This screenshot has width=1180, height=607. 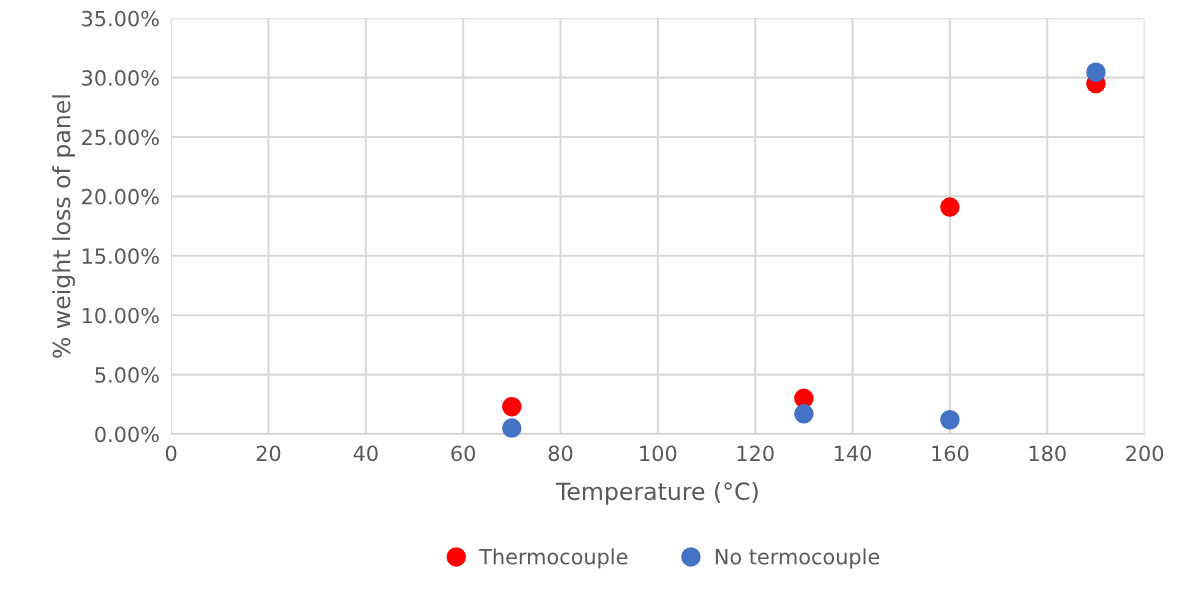 I want to click on y-tick-label: 35.00%, so click(x=120, y=18).